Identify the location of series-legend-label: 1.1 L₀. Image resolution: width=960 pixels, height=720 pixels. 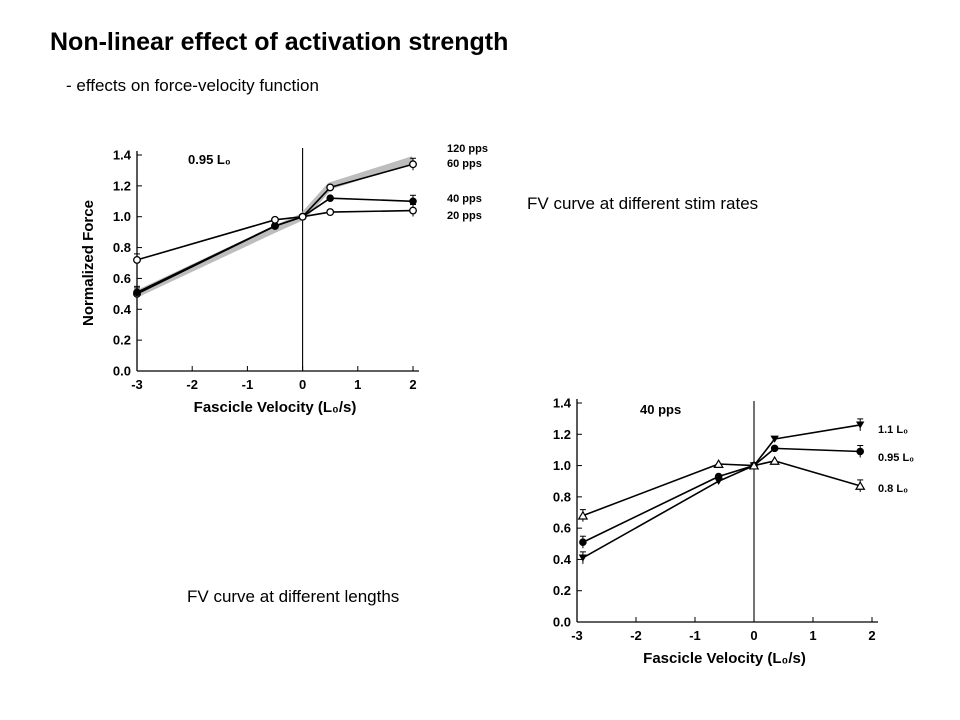
(893, 430).